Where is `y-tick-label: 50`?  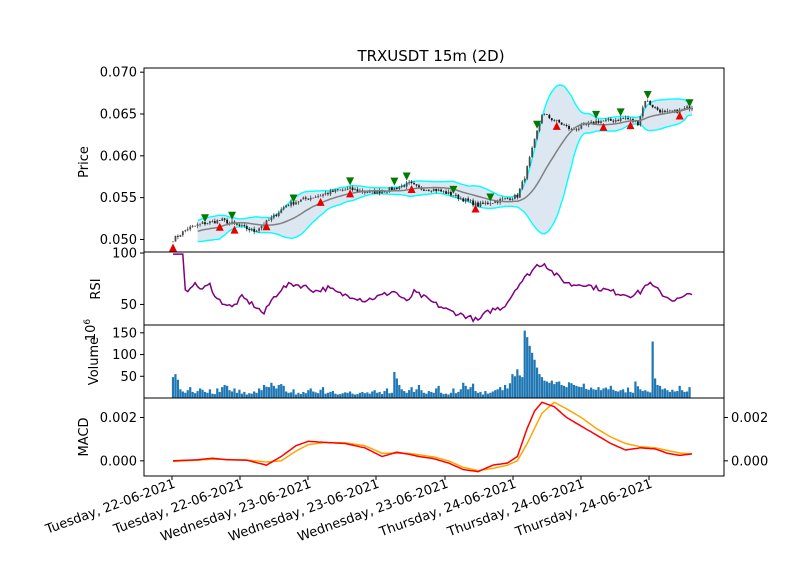
y-tick-label: 50 is located at coordinates (128, 377).